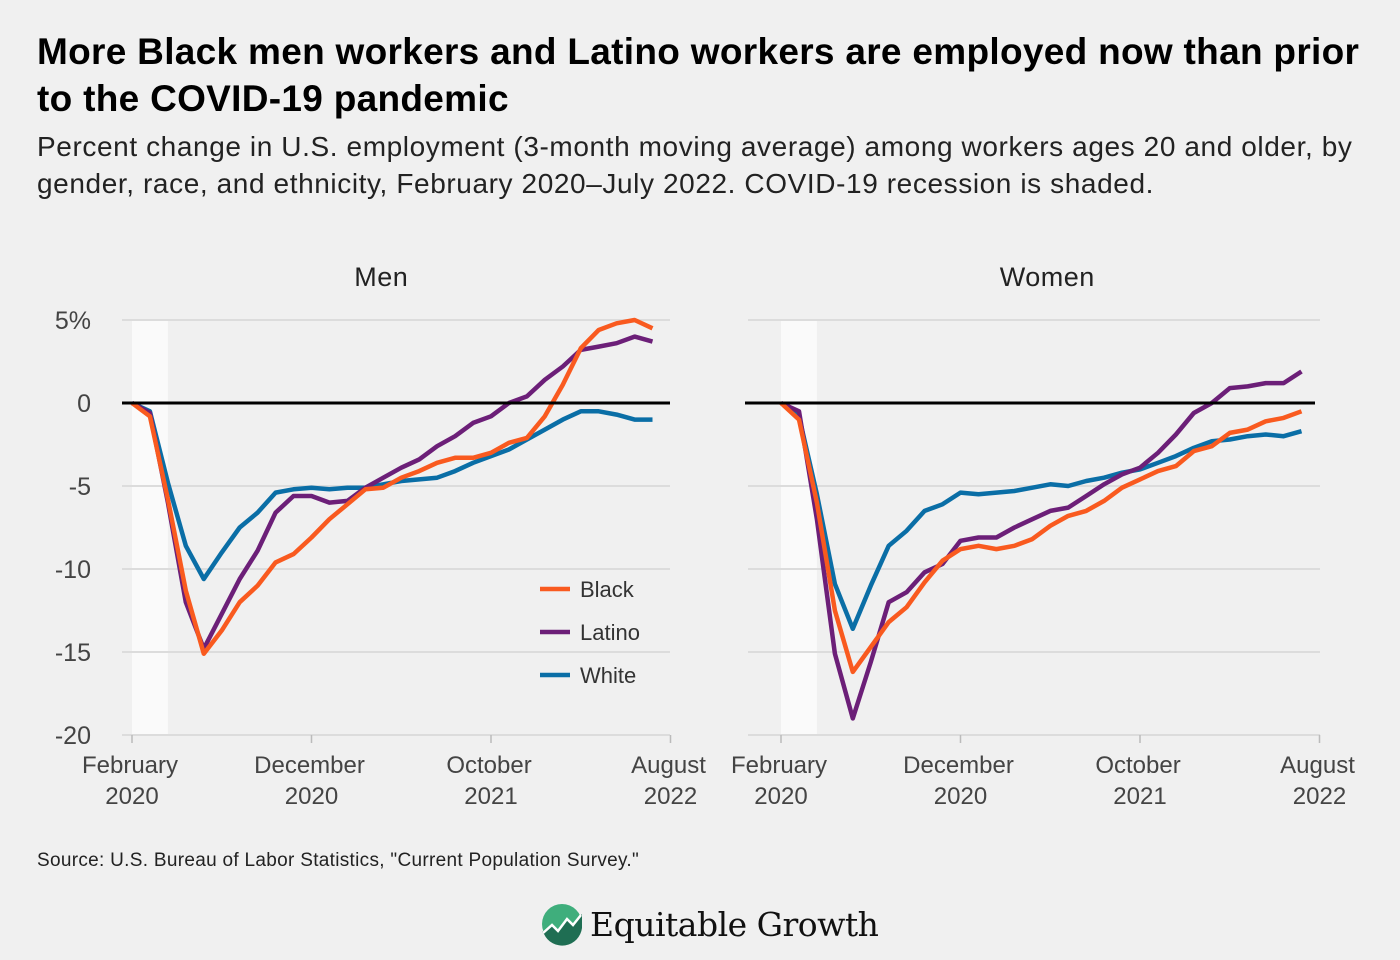 The image size is (1400, 960). Describe the element at coordinates (80, 487) in the screenshot. I see `y-tick-label: -5` at that location.